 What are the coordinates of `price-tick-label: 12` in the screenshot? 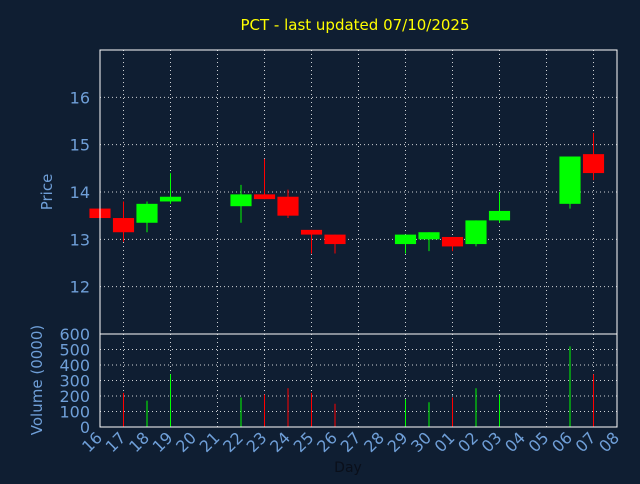 It's located at (80, 287).